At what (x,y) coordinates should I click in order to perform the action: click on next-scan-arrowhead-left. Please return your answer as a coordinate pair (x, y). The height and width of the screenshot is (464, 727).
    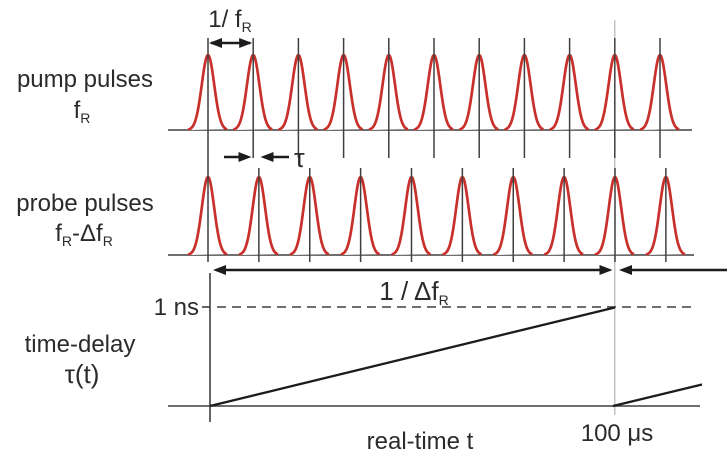
    Looking at the image, I should click on (625, 270).